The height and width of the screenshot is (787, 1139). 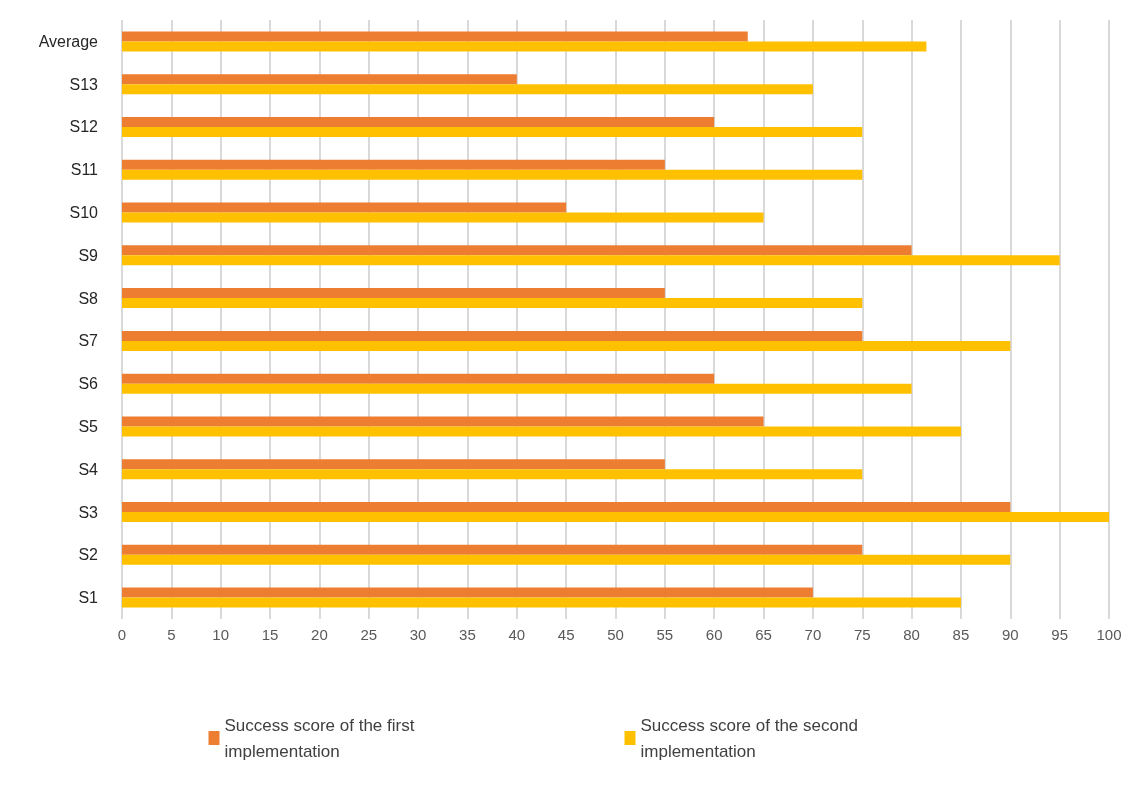 I want to click on y-tick-label: S10, so click(x=84, y=213).